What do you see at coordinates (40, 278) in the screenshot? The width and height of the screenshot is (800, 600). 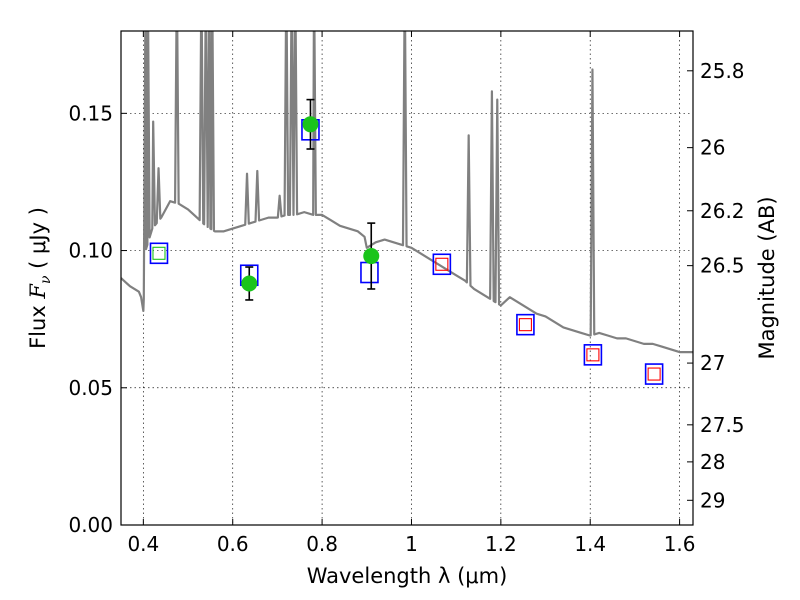 I see `y-axis-label: Flux Fν ( μJy )` at bounding box center [40, 278].